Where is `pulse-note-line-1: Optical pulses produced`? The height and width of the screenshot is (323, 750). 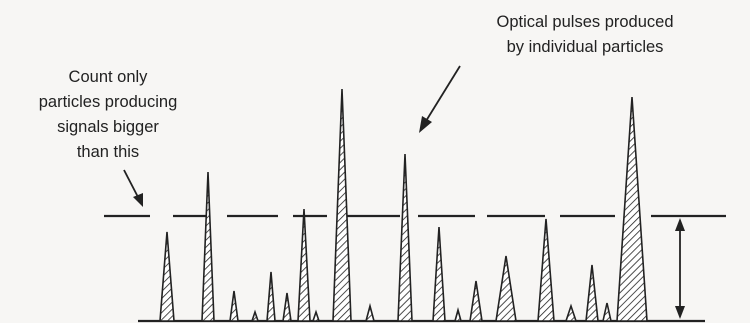 pulse-note-line-1: Optical pulses produced is located at coordinates (584, 22).